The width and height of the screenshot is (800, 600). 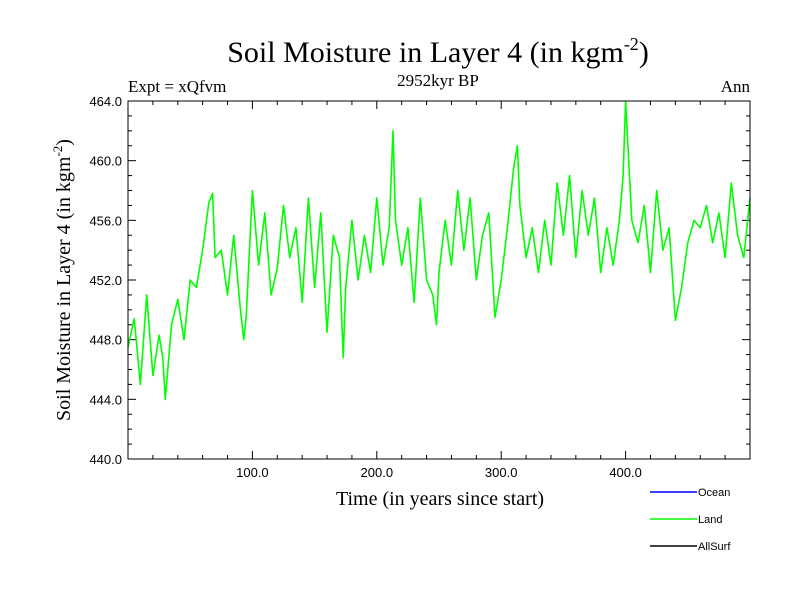 I want to click on legend: Ocean Land AllSurf, so click(x=690, y=520).